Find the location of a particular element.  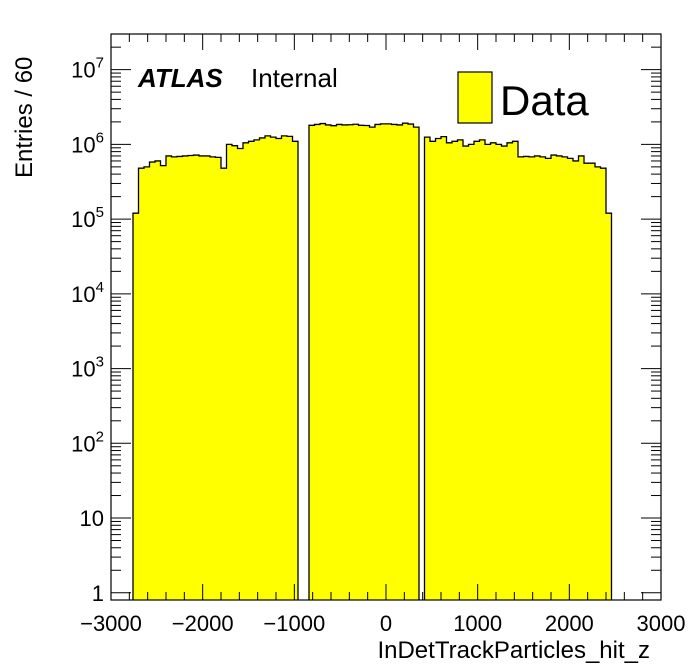

x-tick-label: −3000 is located at coordinates (111, 623).